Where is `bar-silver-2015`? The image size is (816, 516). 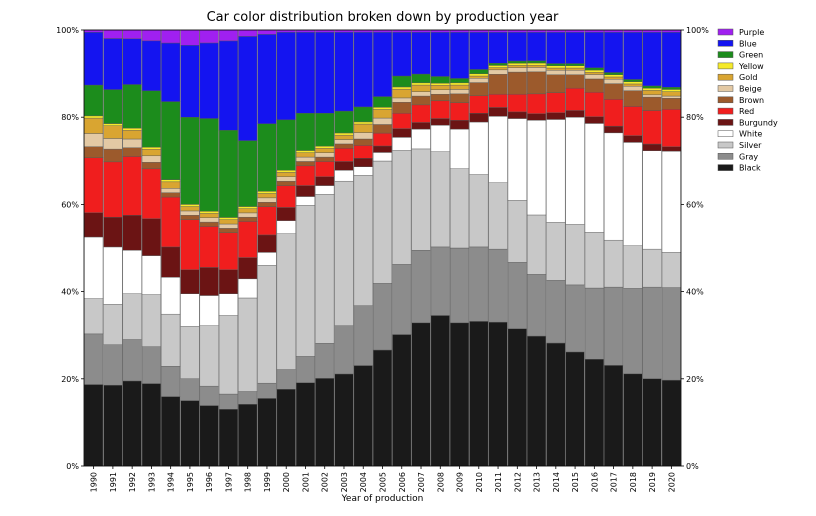 bar-silver-2015 is located at coordinates (575, 255).